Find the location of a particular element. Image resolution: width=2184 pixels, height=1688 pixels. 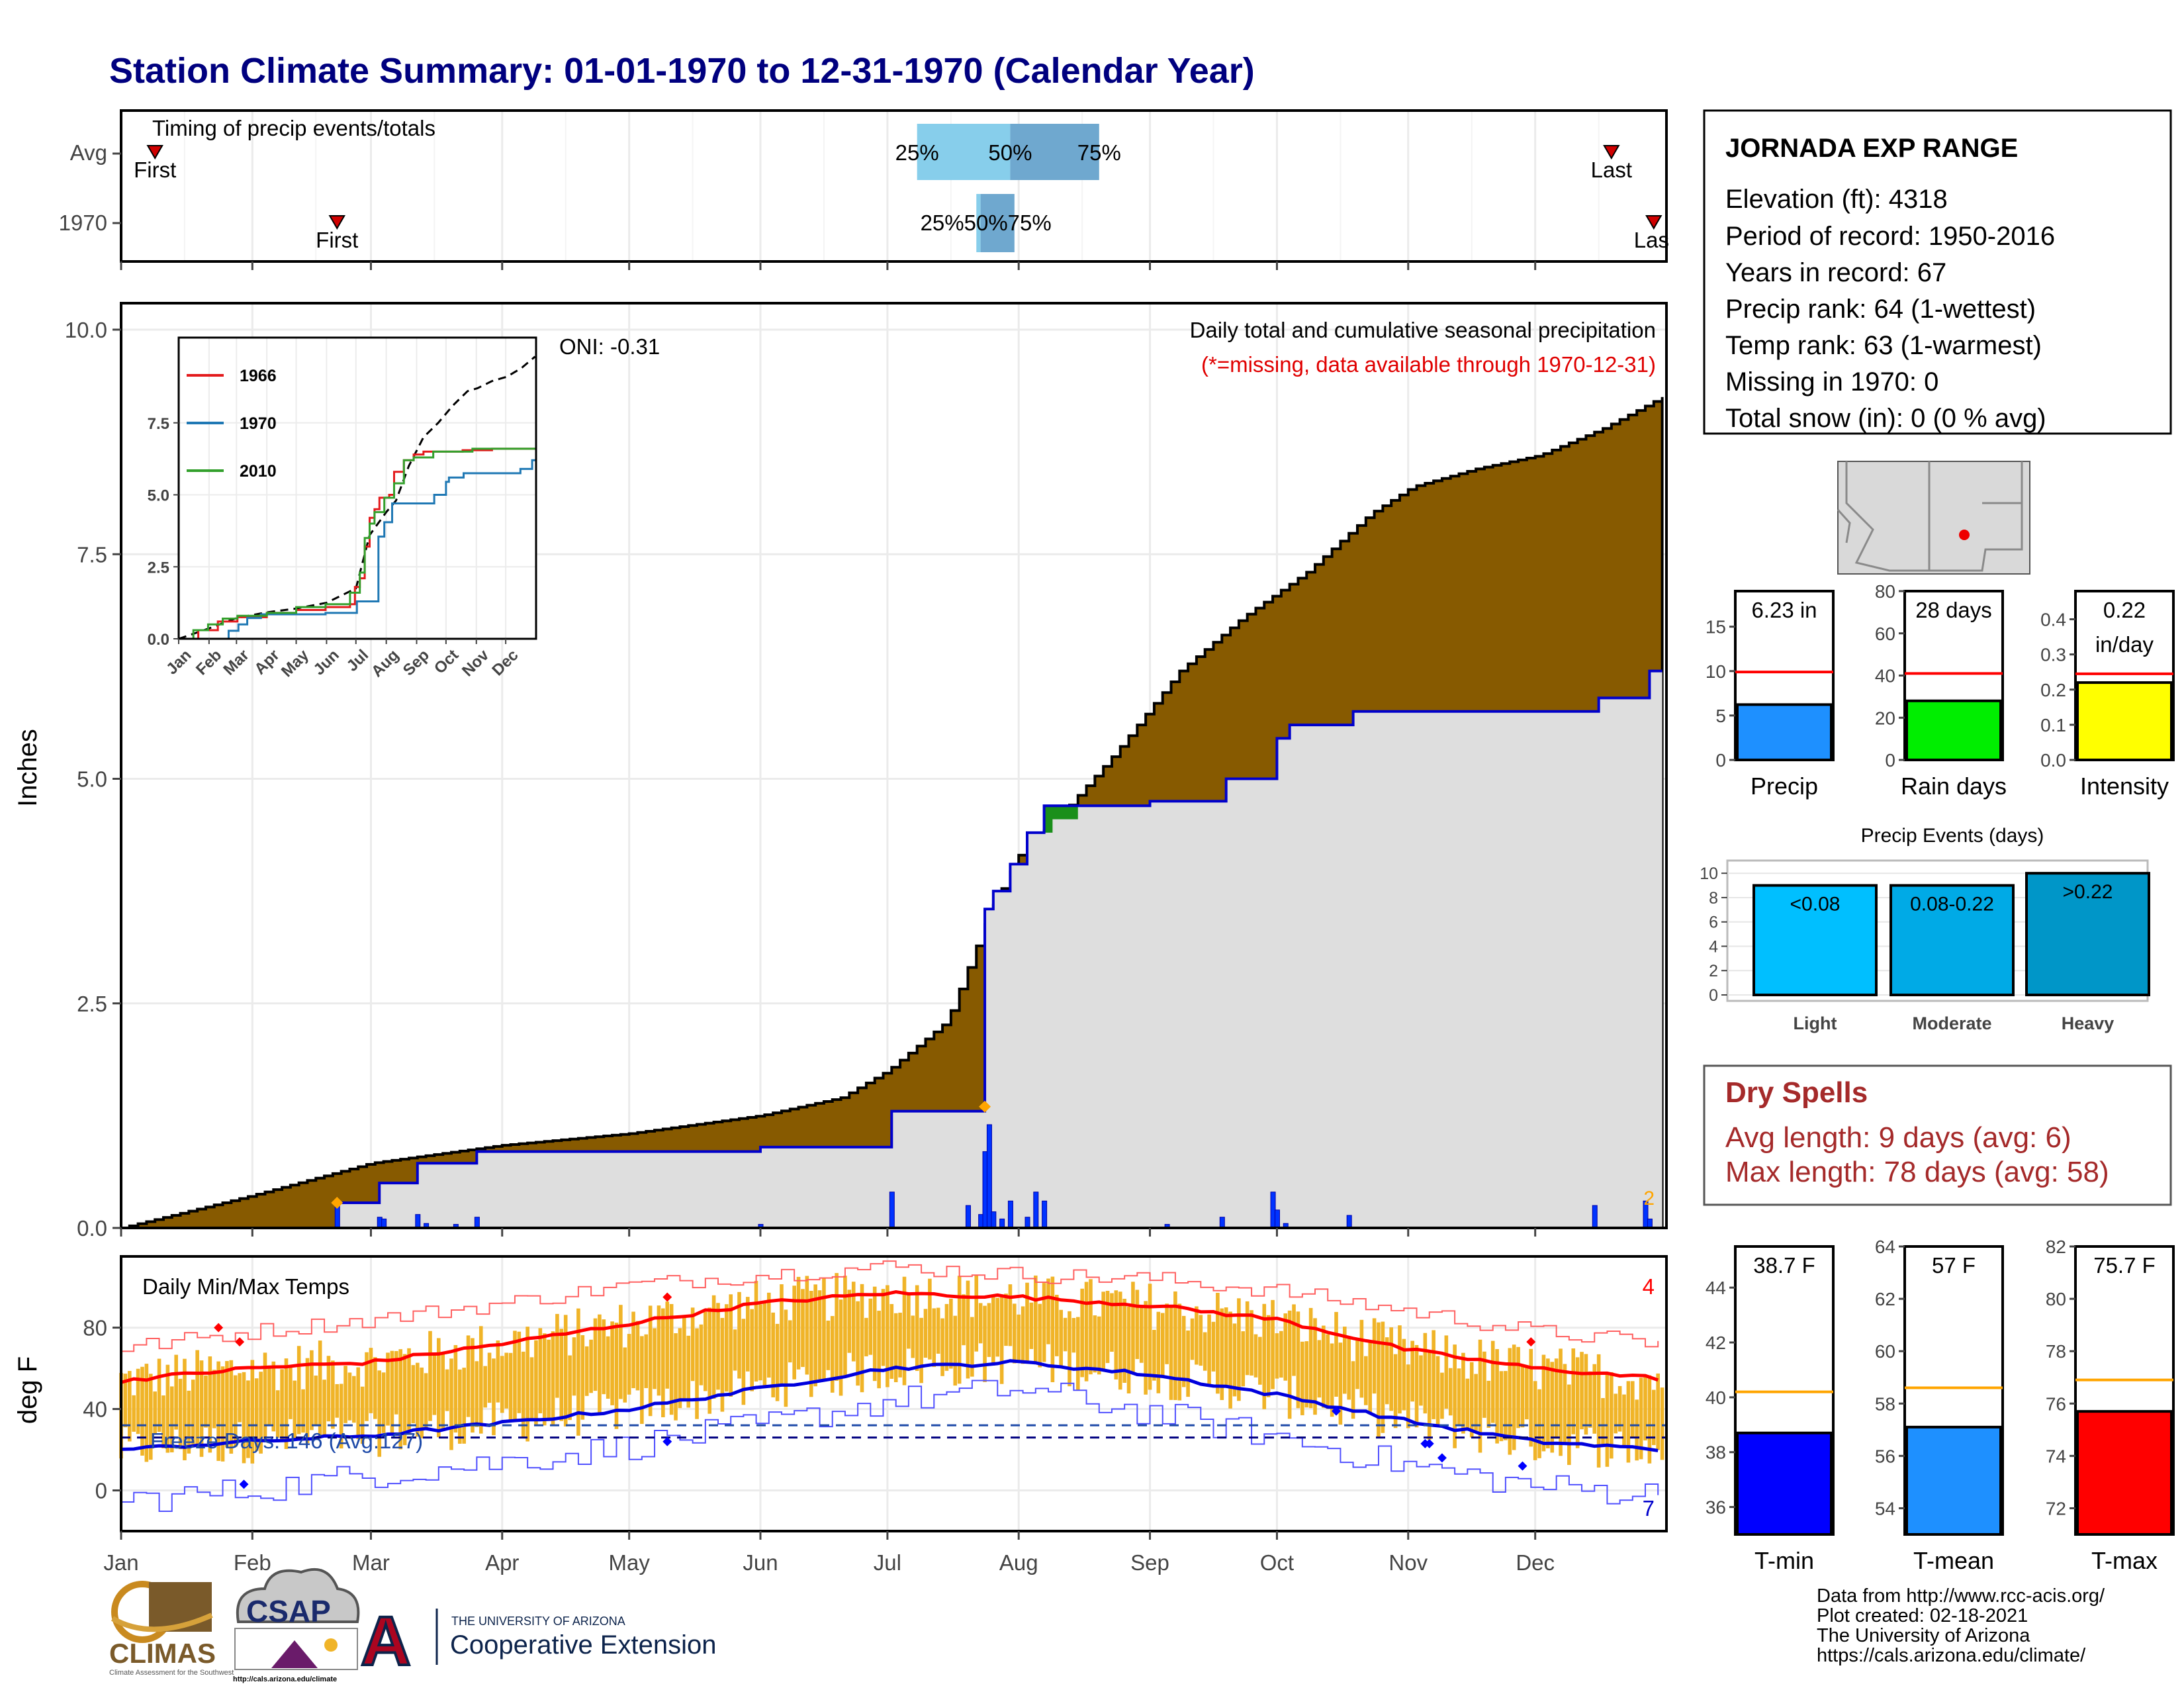

record-low-marker is located at coordinates (667, 1441).